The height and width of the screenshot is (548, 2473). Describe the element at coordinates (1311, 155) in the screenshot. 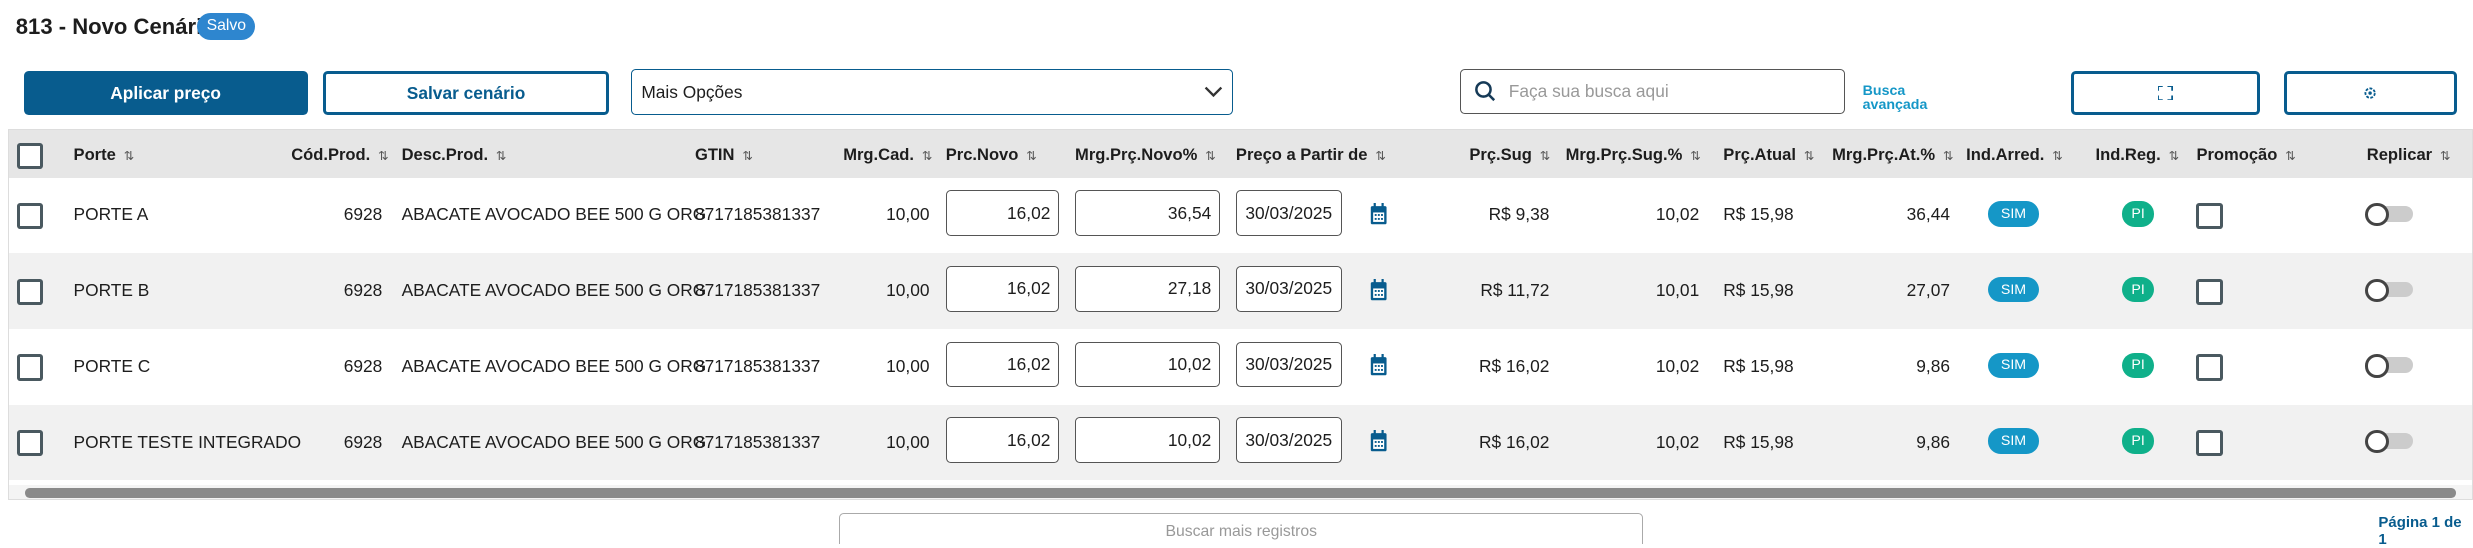

I see `column-header: Preço a Partir de ⇅` at that location.